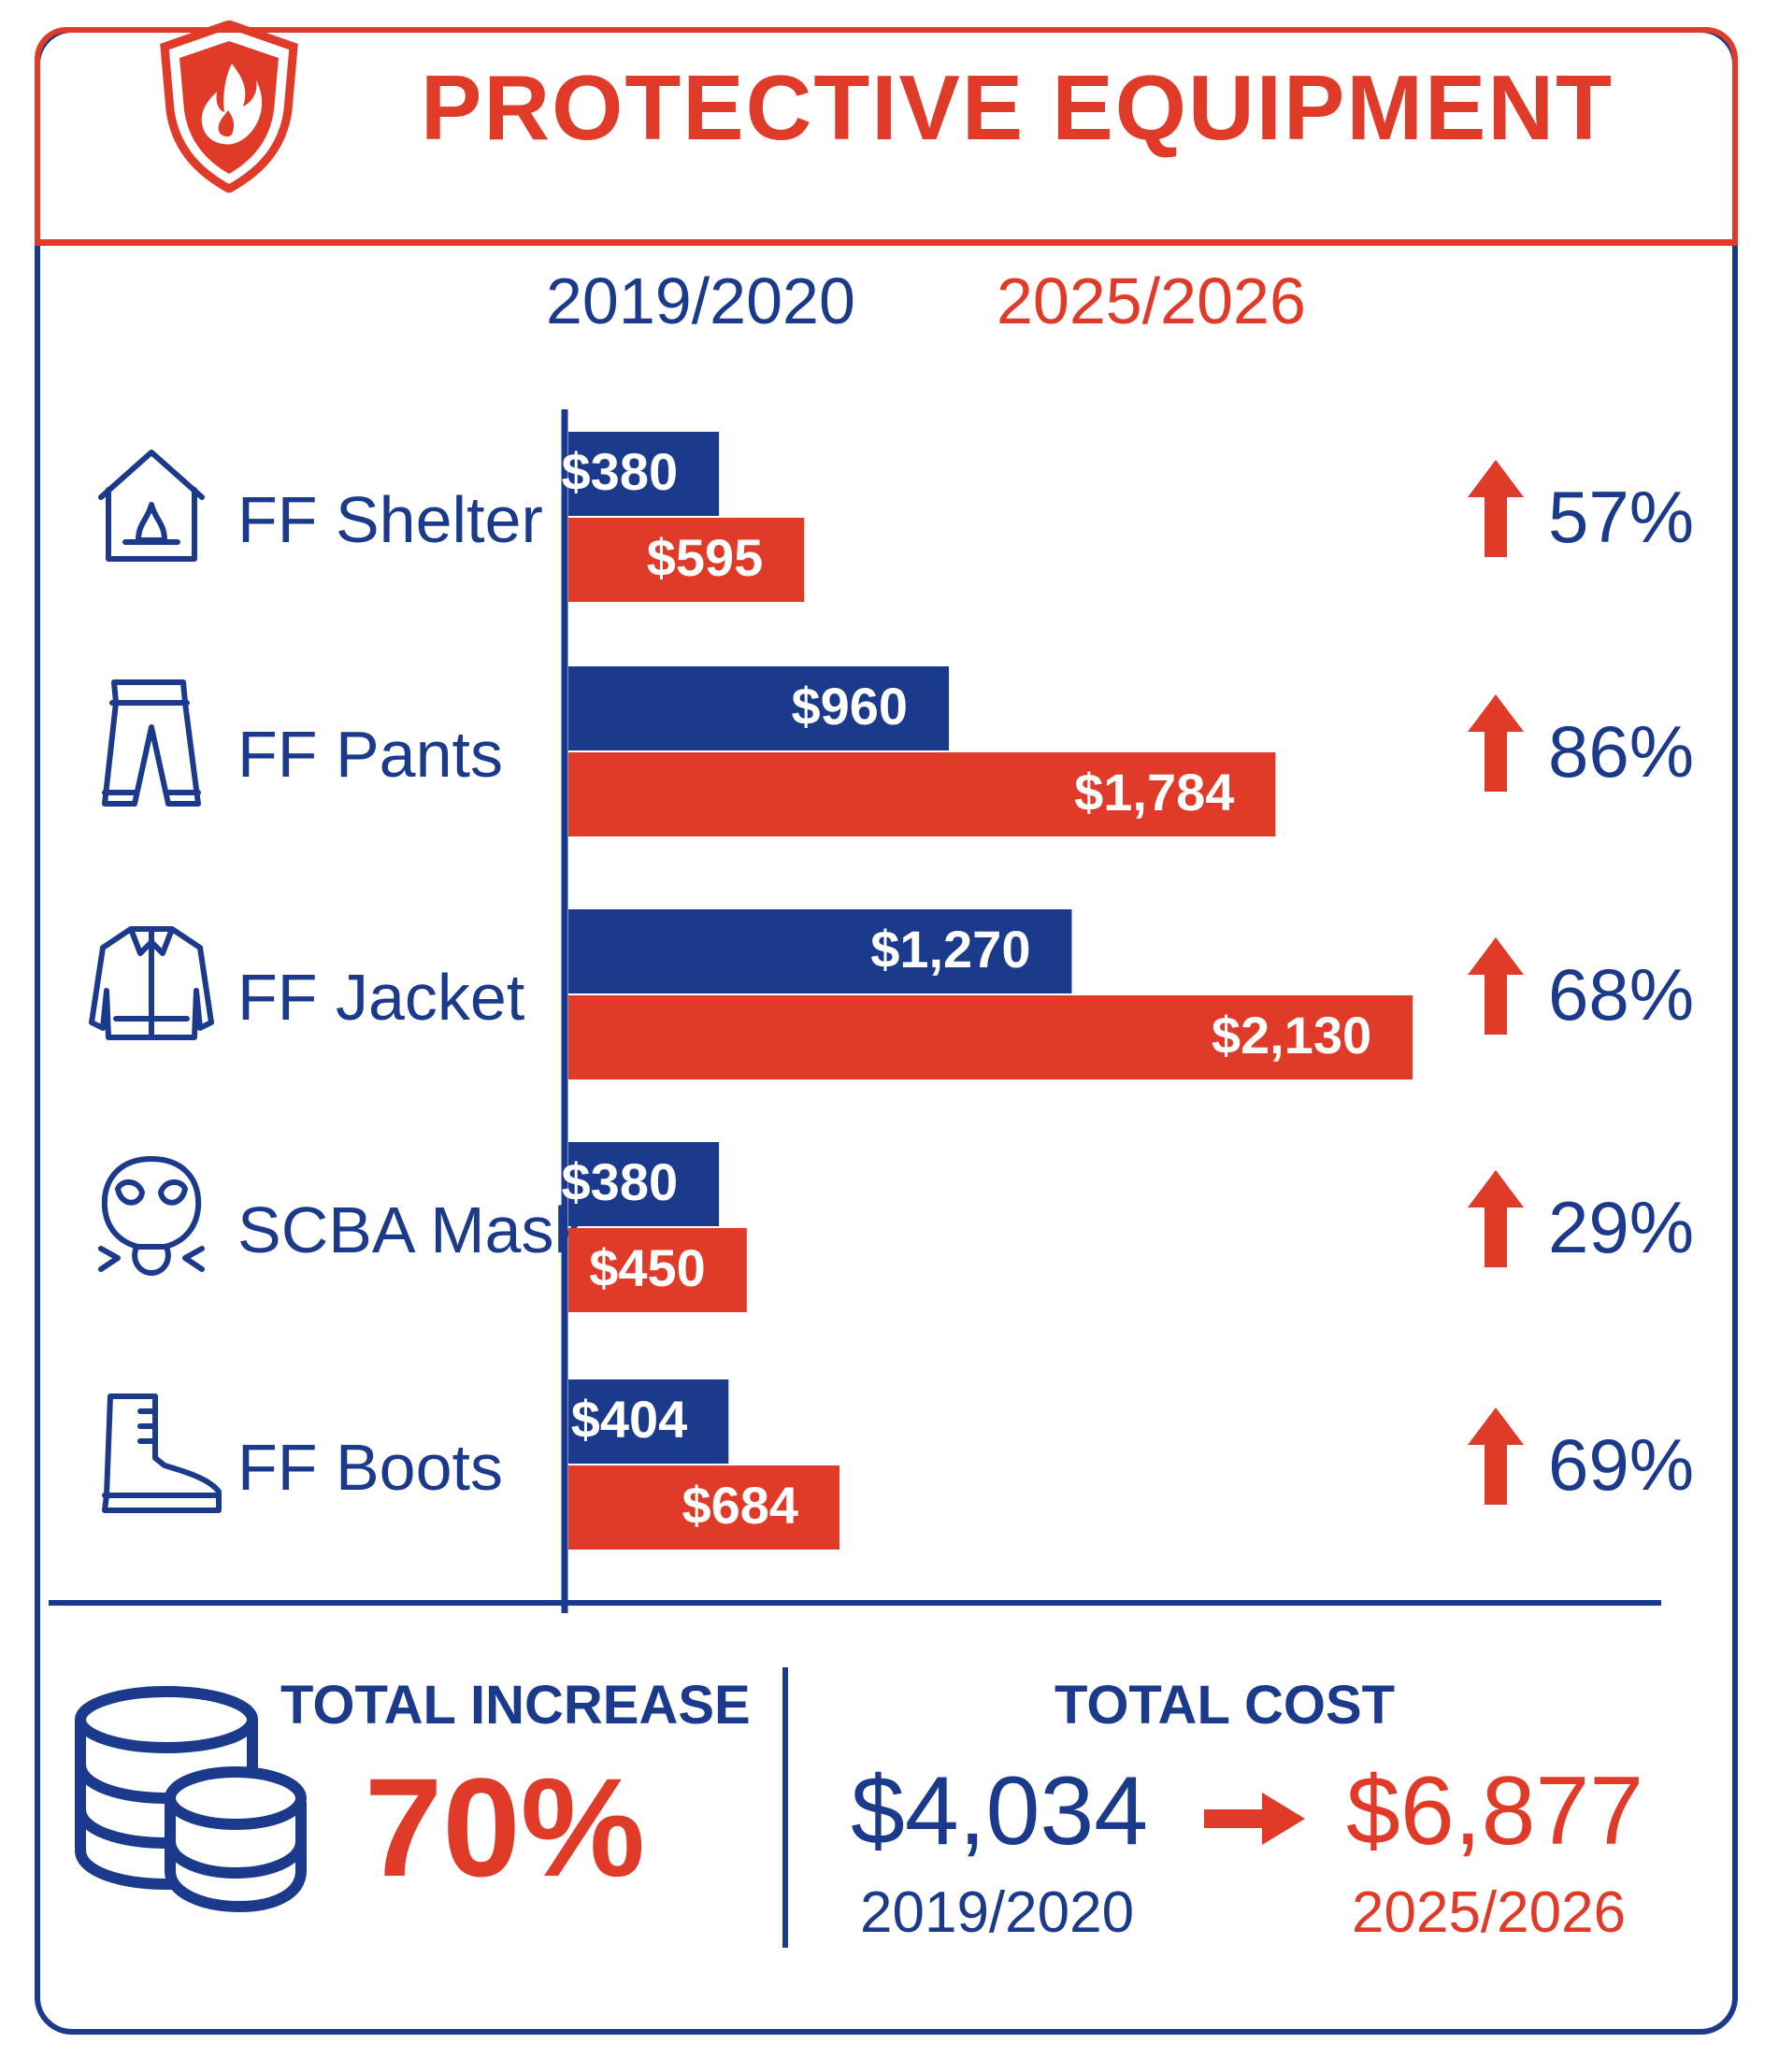 The width and height of the screenshot is (1779, 2072). Describe the element at coordinates (152, 983) in the screenshot. I see `jacket-icon` at that location.